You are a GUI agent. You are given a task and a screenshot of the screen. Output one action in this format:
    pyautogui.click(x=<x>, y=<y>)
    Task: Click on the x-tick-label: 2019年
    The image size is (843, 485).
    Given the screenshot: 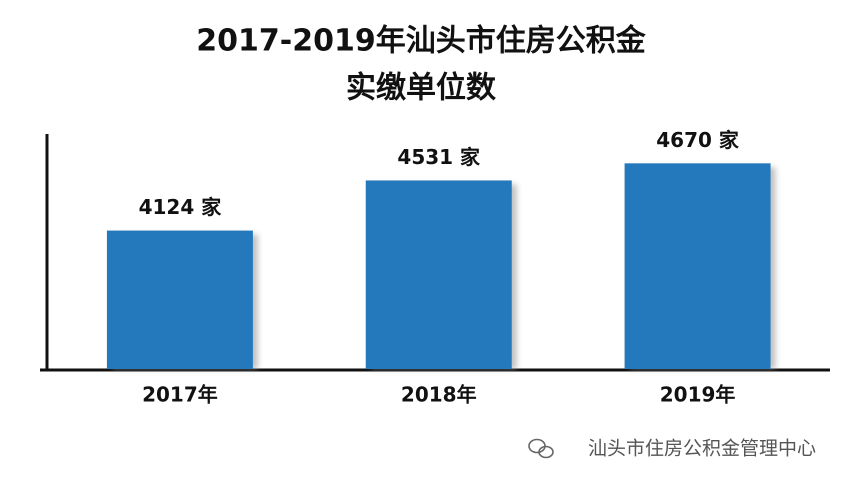 What is the action you would take?
    pyautogui.click(x=698, y=395)
    